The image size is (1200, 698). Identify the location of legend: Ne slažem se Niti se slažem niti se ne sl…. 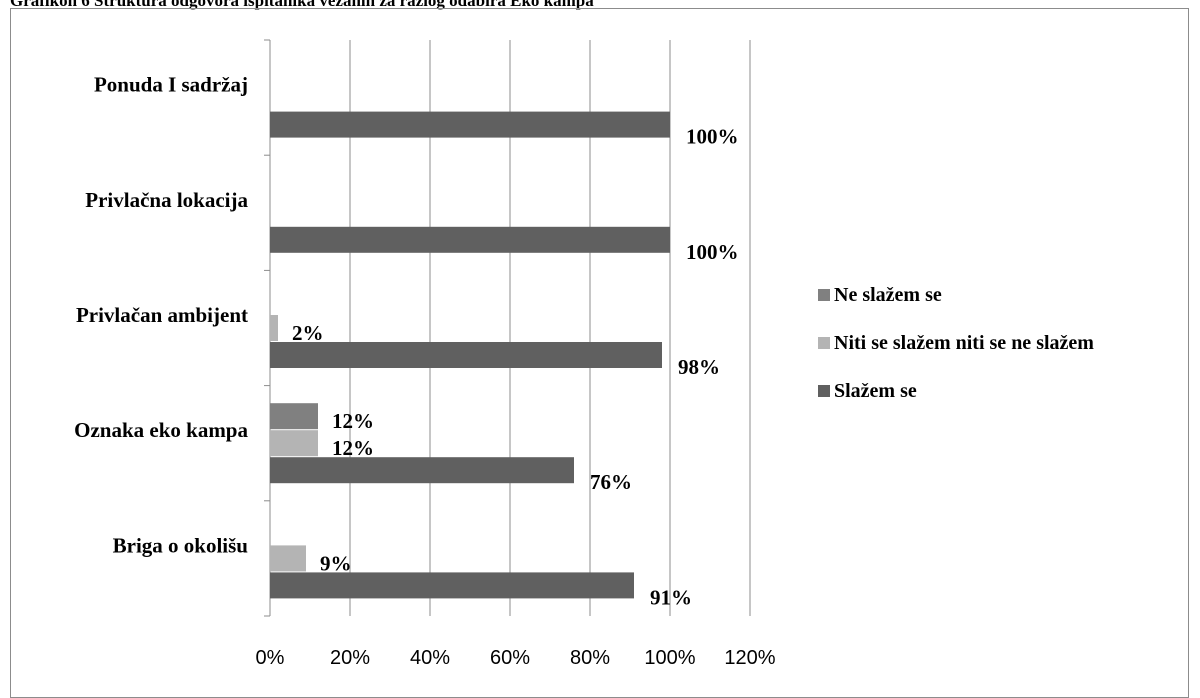
(956, 343).